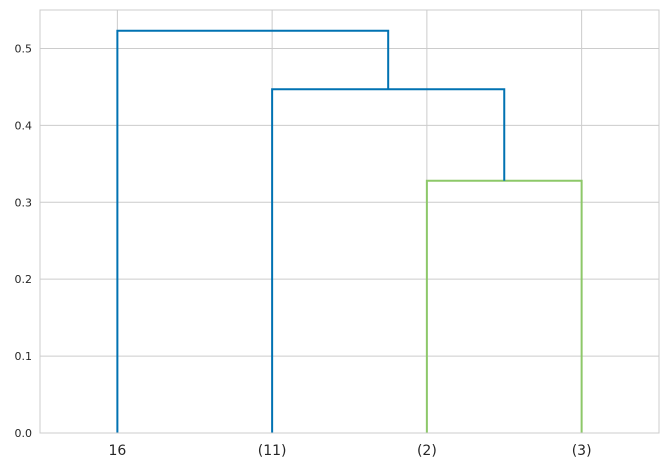  Describe the element at coordinates (24, 48) in the screenshot. I see `y-tick-label: 0.5` at that location.